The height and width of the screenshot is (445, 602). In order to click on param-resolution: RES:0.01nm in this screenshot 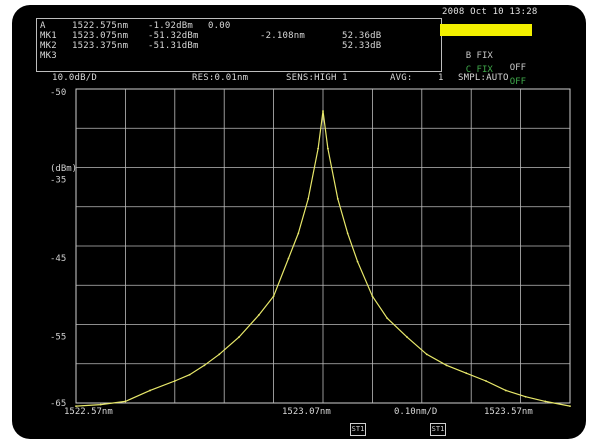, I will do `click(220, 78)`.